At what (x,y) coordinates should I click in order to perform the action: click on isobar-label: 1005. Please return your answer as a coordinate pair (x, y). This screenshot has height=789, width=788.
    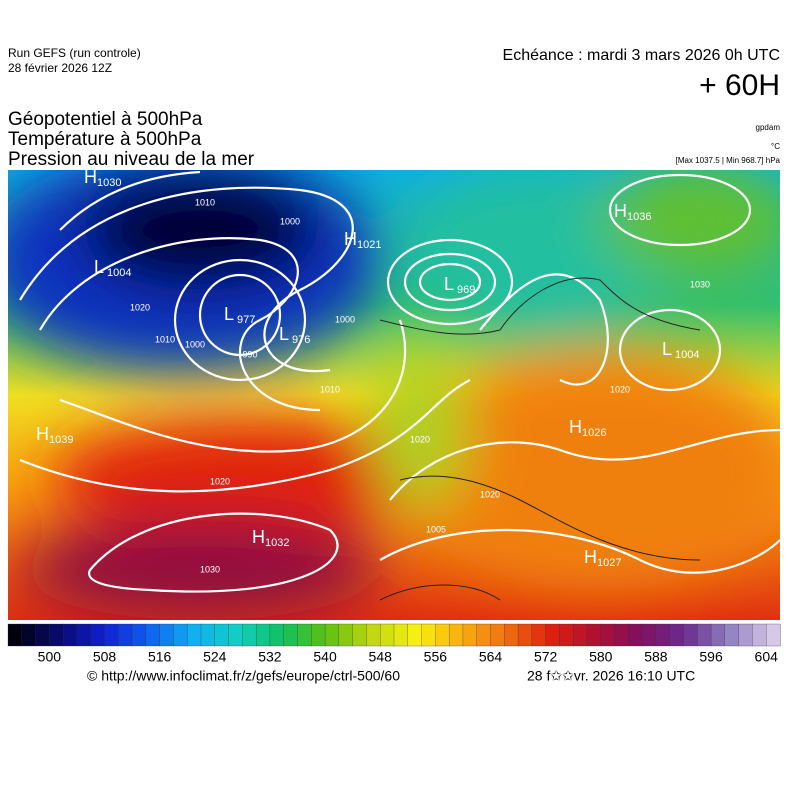
    Looking at the image, I should click on (436, 529).